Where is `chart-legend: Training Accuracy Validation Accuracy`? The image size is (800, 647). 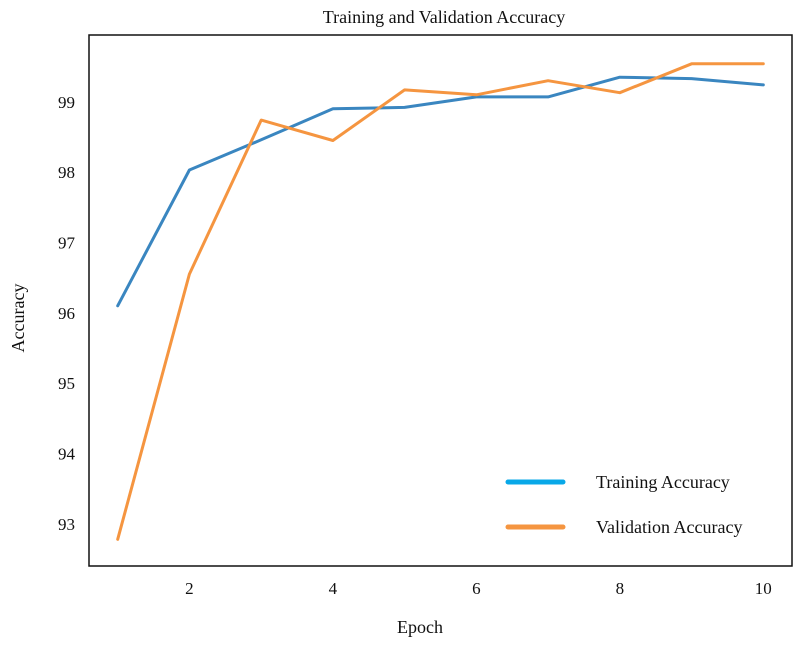
chart-legend: Training Accuracy Validation Accuracy is located at coordinates (623, 504).